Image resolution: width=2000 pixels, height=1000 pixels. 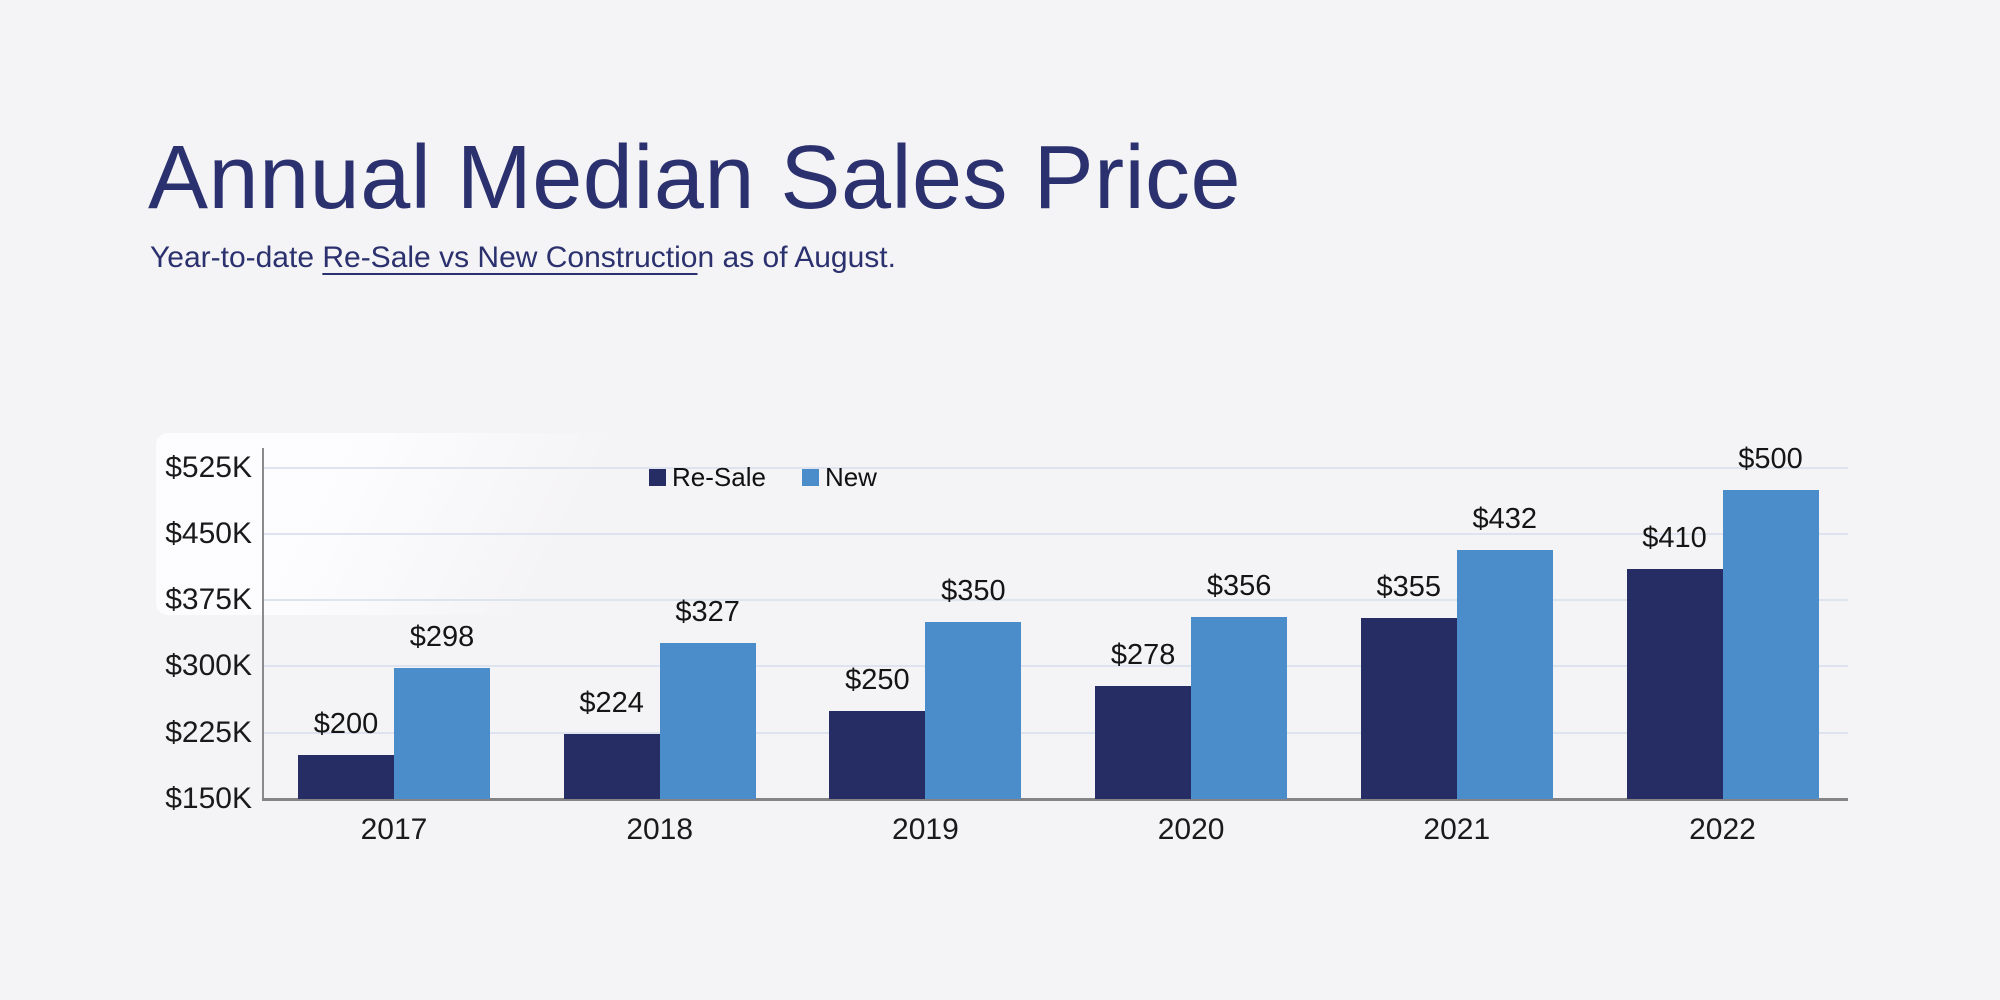 What do you see at coordinates (657, 477) in the screenshot?
I see `legend-swatch-re-sale` at bounding box center [657, 477].